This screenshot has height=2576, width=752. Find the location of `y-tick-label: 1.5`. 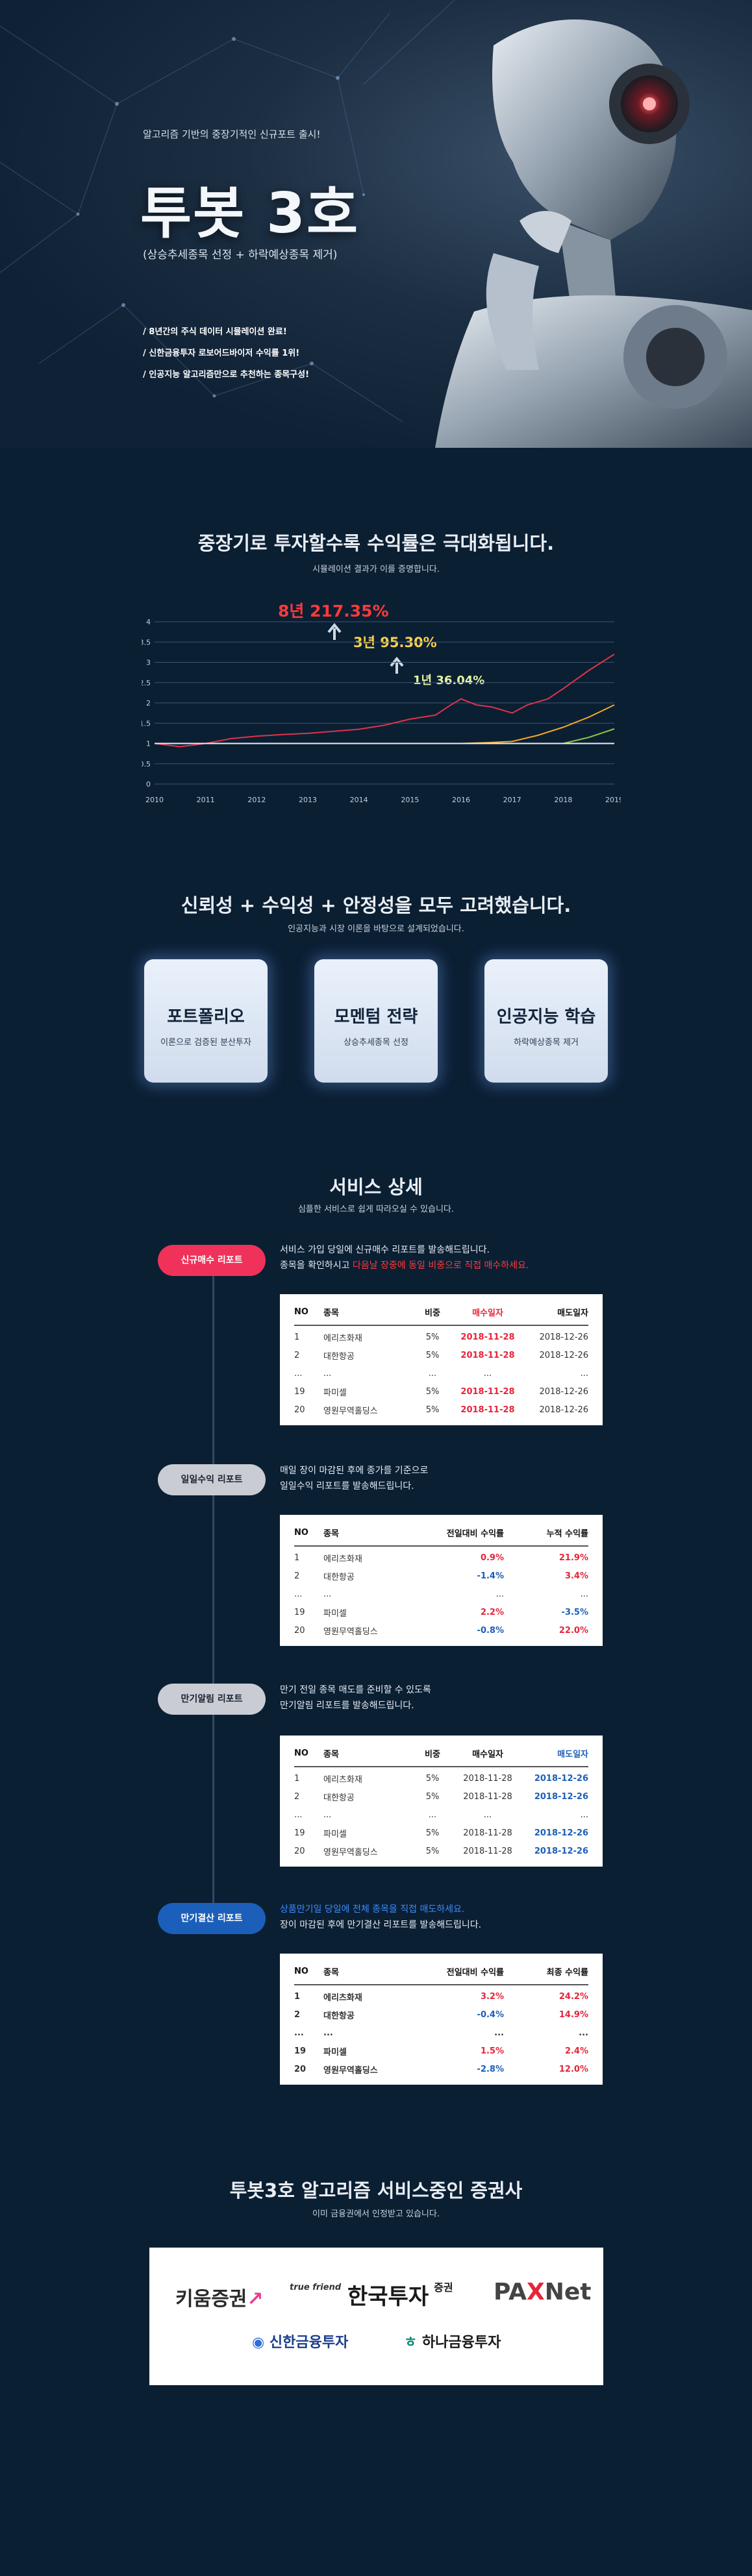

y-tick-label: 1.5 is located at coordinates (147, 723).